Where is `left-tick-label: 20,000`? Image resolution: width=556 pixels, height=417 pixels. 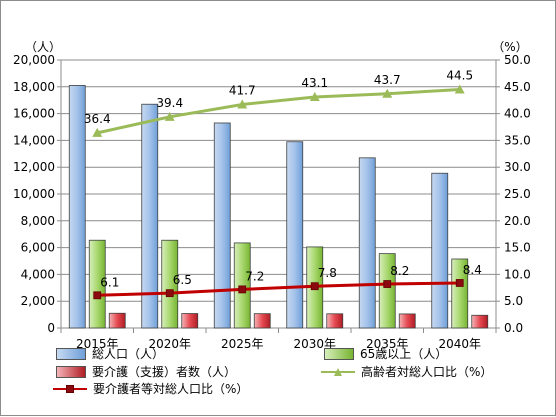
left-tick-label: 20,000 is located at coordinates (34, 60).